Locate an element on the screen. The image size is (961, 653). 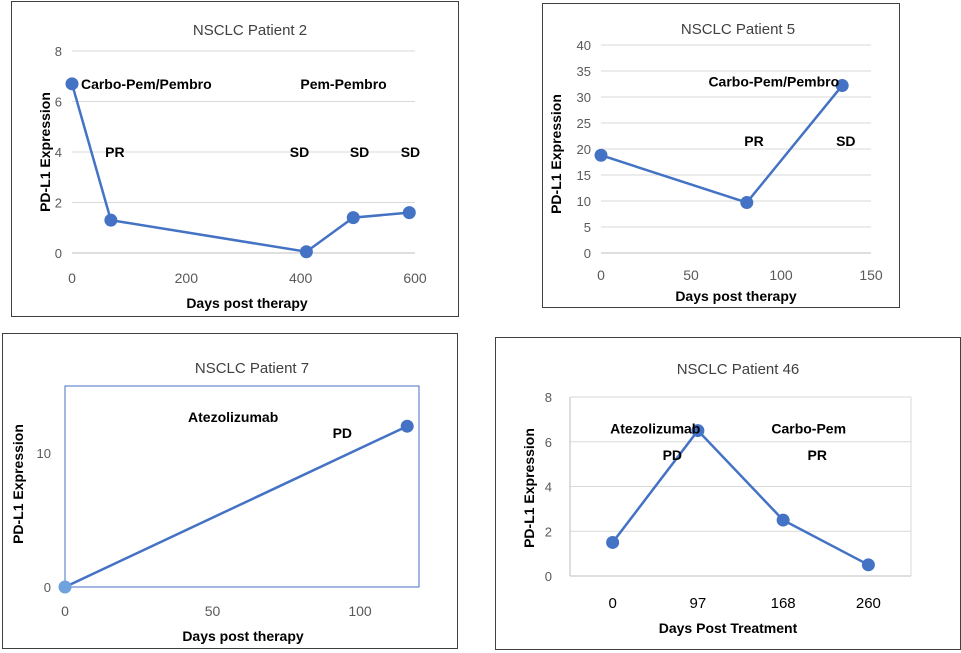
y-tick-label: 5 is located at coordinates (587, 227).